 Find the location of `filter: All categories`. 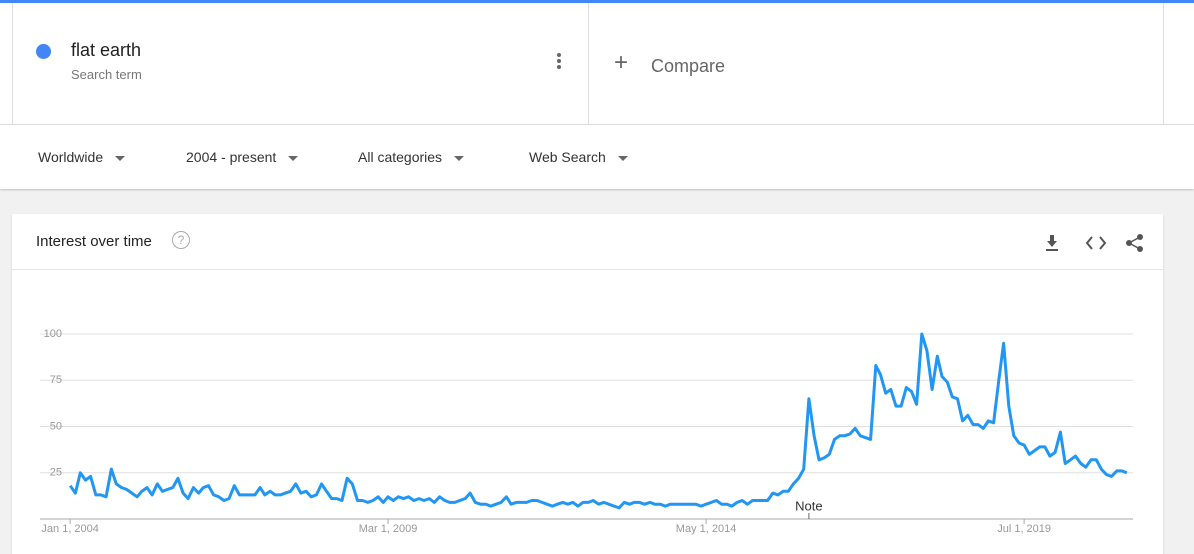

filter: All categories is located at coordinates (411, 157).